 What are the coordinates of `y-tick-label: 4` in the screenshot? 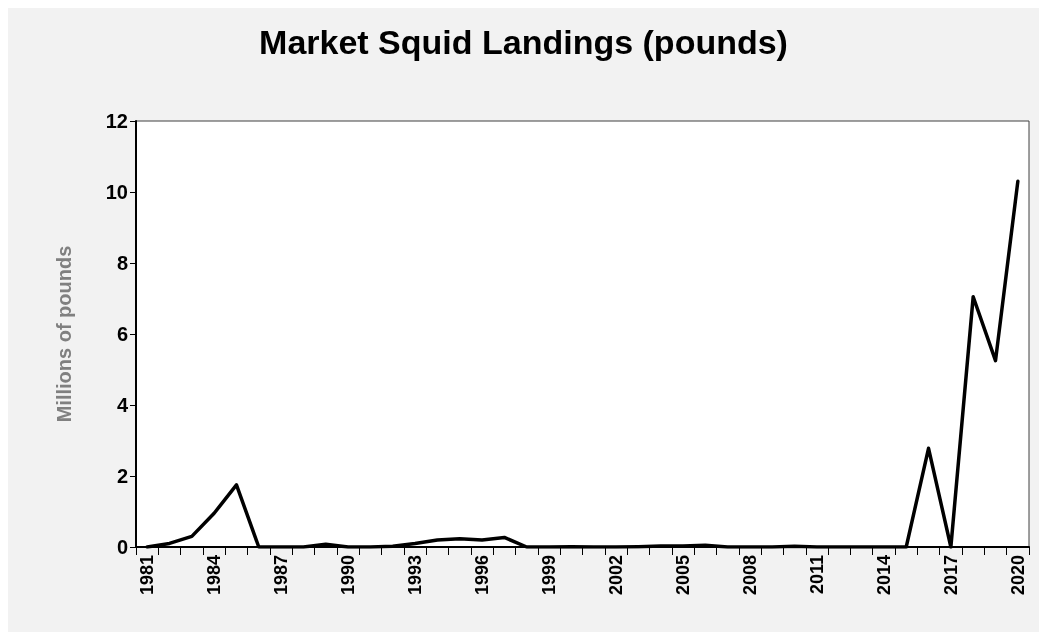 It's located at (122, 405).